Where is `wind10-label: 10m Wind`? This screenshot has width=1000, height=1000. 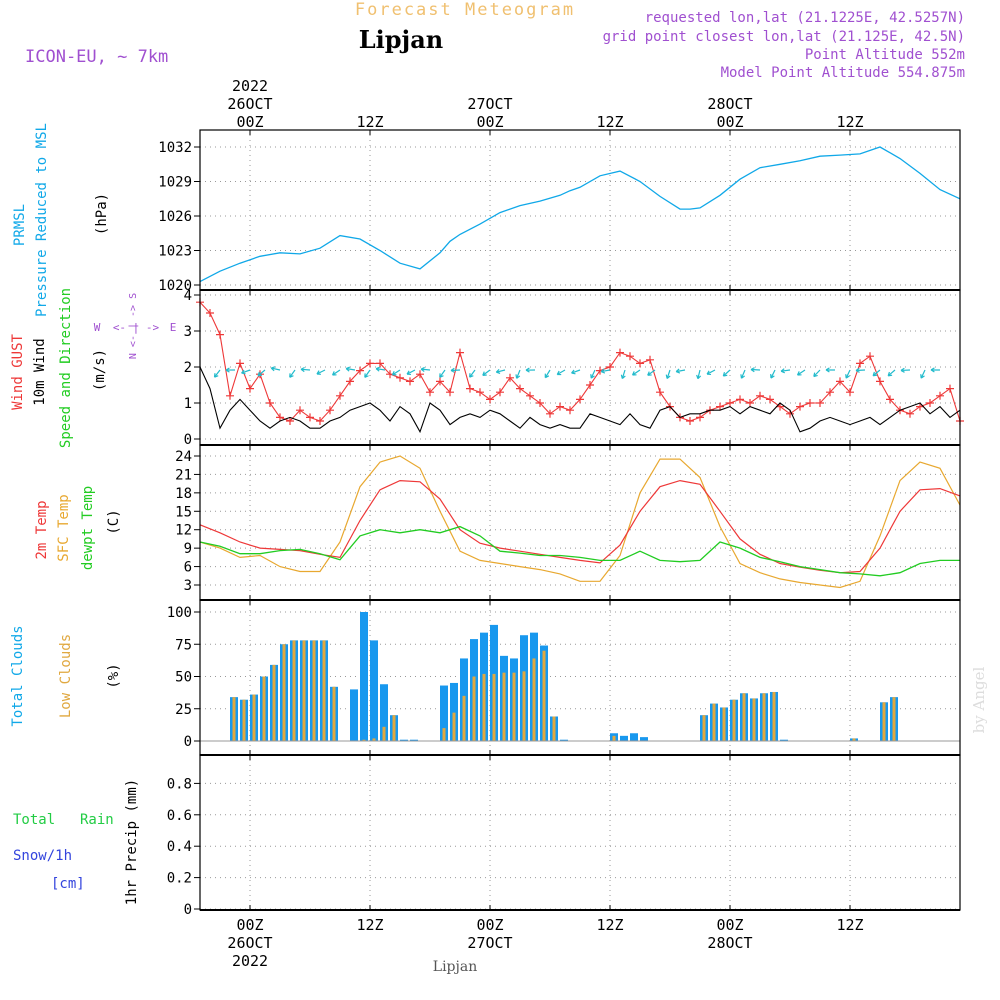 wind10-label: 10m Wind is located at coordinates (40, 371).